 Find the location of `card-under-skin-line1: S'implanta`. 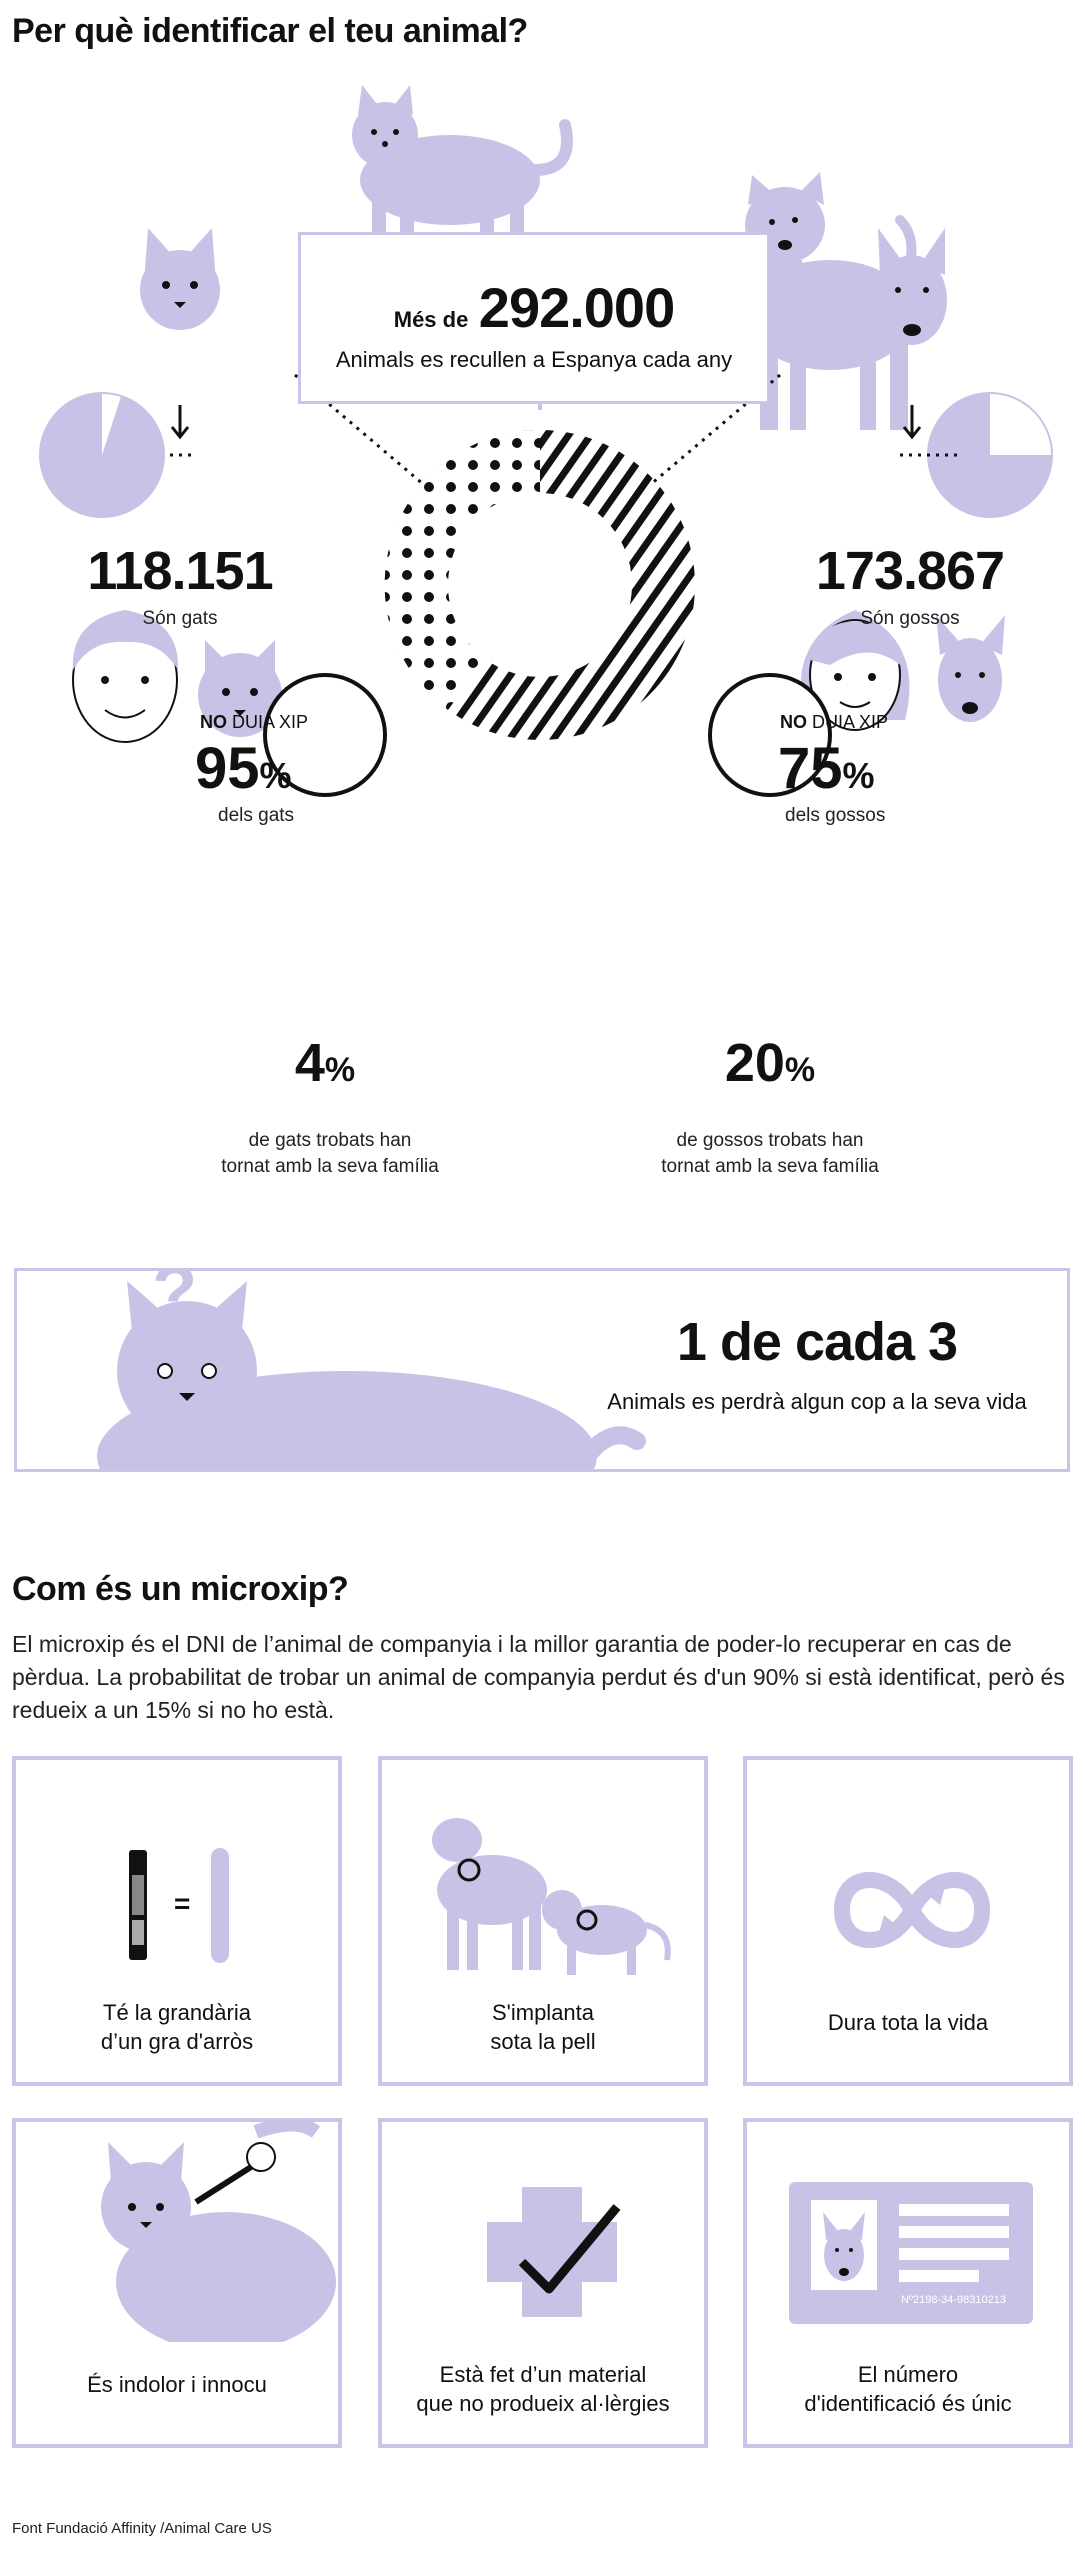

card-under-skin-line1: S'implanta is located at coordinates (543, 2012).